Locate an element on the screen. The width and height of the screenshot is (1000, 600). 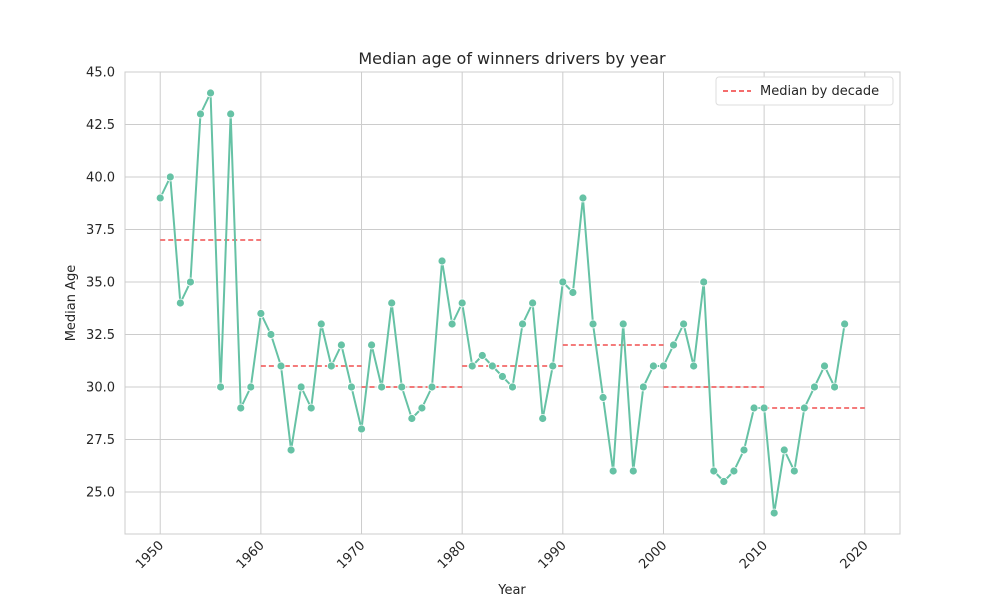
y-tick-labels: 25.0 27.5 30.0 32.5 35.0 37.5 40.0 42.5 45.0 is located at coordinates (100, 283).